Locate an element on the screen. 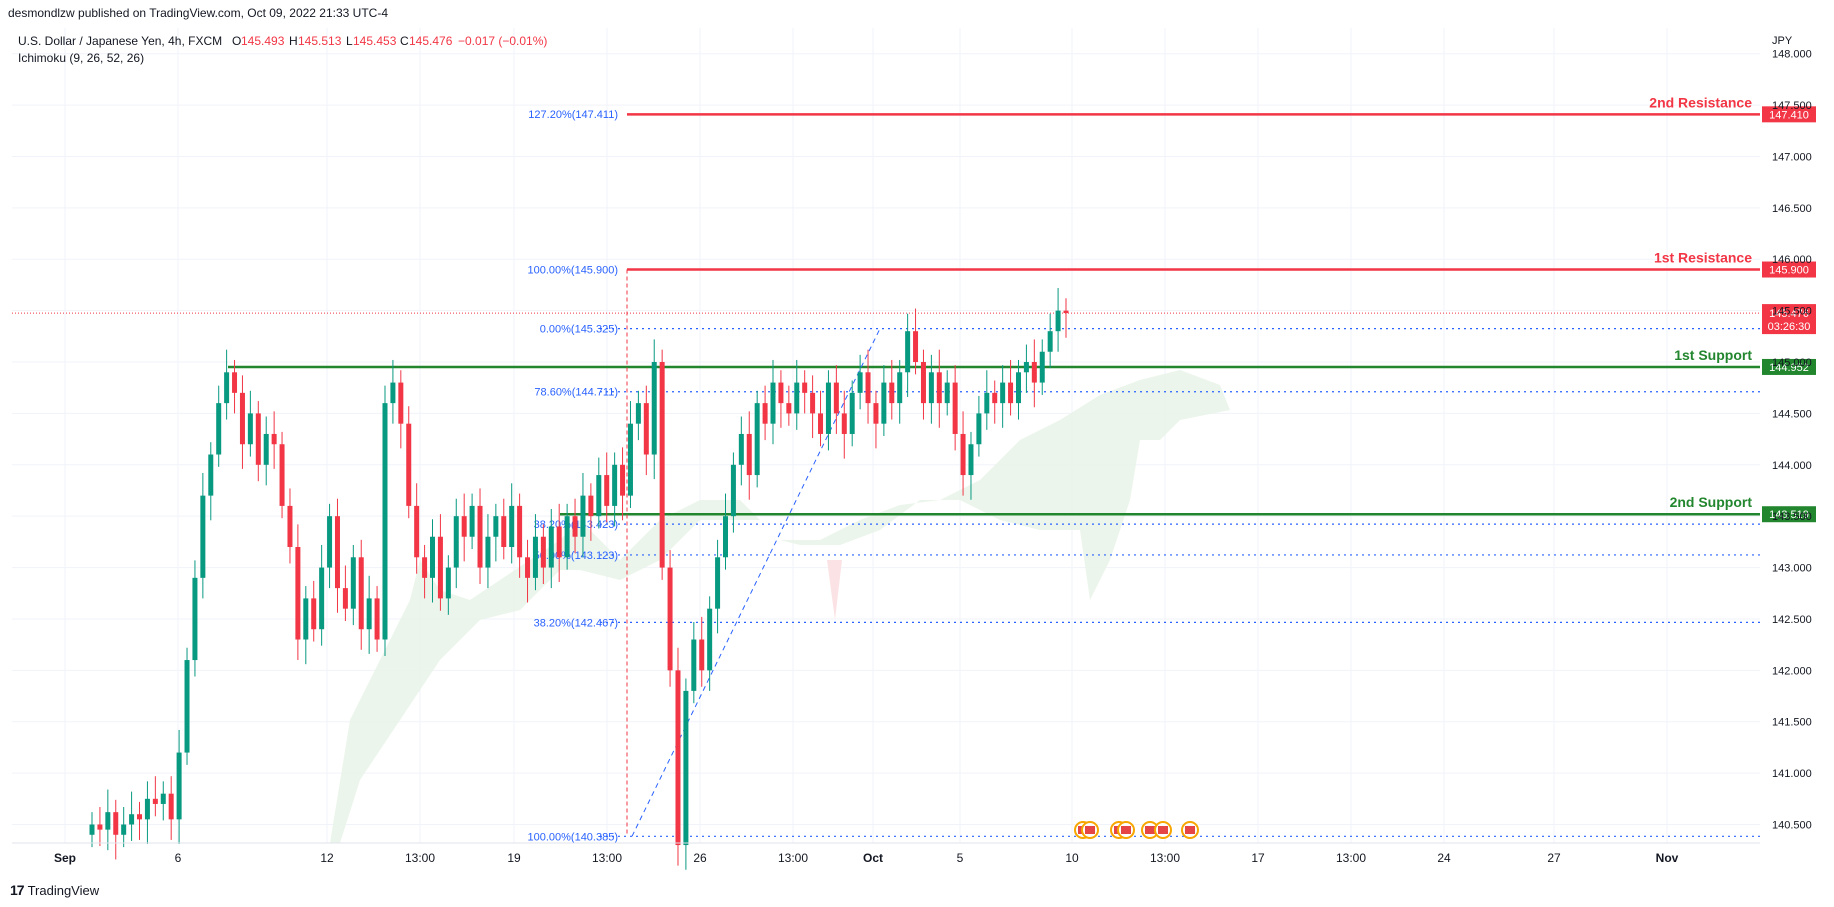 The height and width of the screenshot is (907, 1834). ichimoku-kumo-red is located at coordinates (834, 590).